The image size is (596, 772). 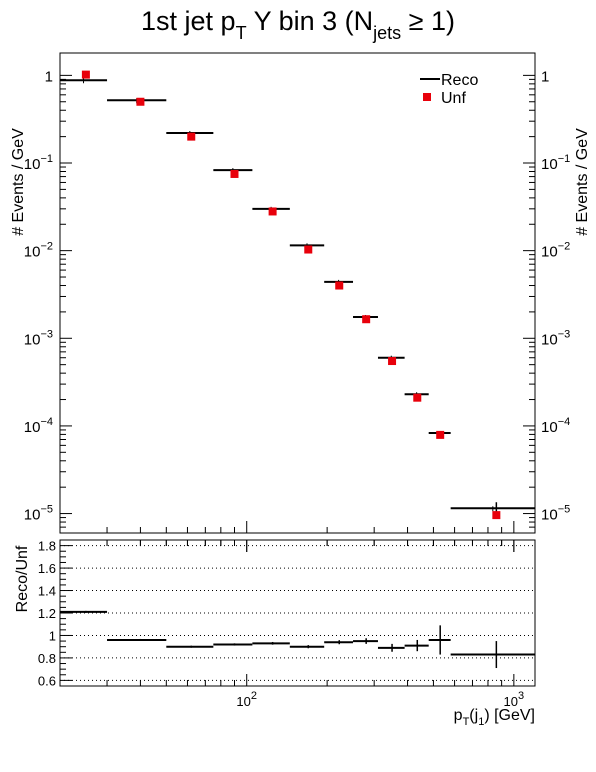 What do you see at coordinates (52, 635) in the screenshot?
I see `ratio-y-tick-label: 1` at bounding box center [52, 635].